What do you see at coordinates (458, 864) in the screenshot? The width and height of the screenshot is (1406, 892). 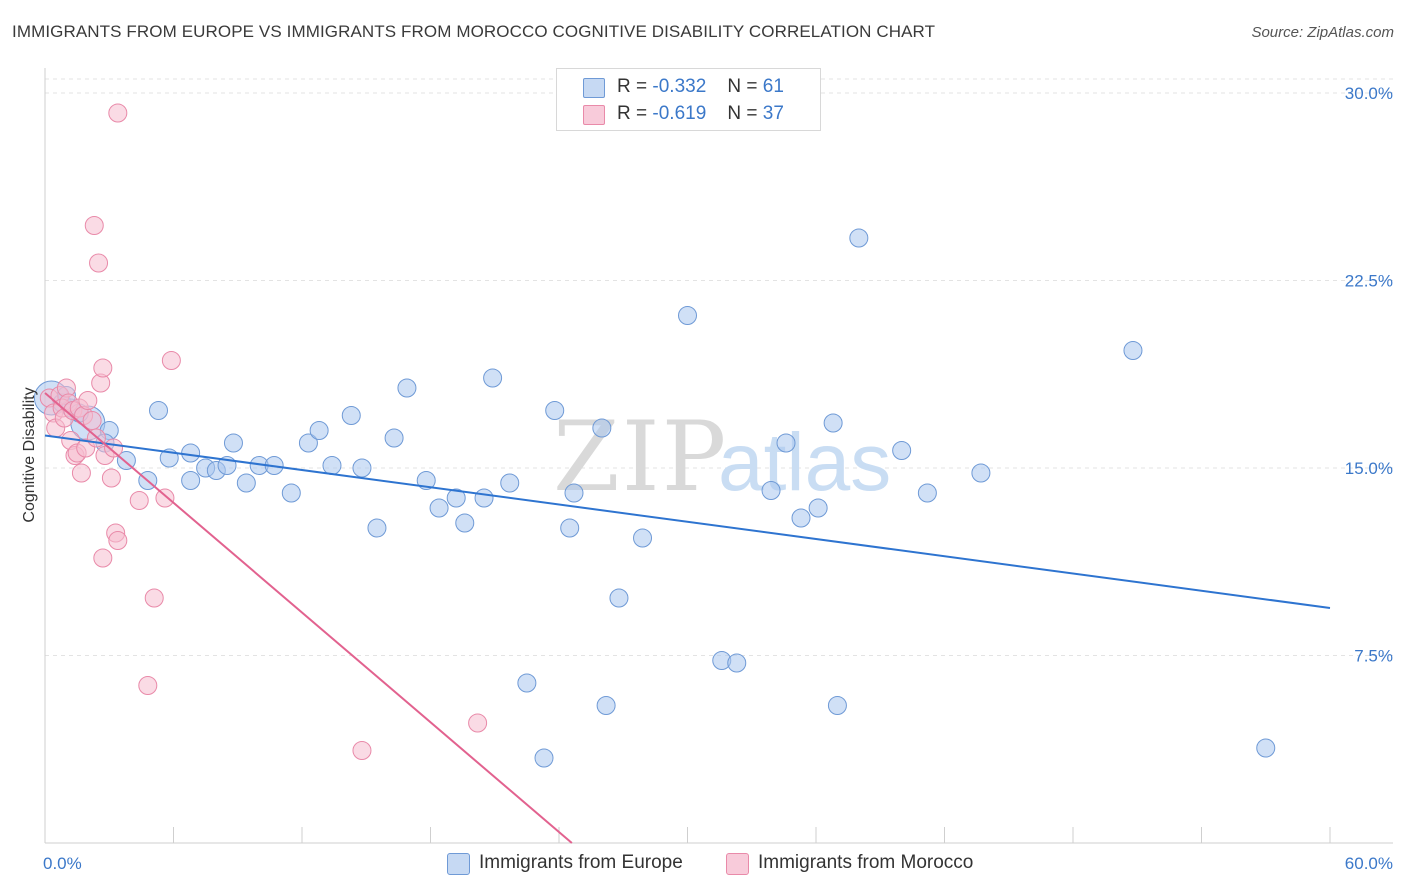 I see `bottom-legend-swatch-europe` at bounding box center [458, 864].